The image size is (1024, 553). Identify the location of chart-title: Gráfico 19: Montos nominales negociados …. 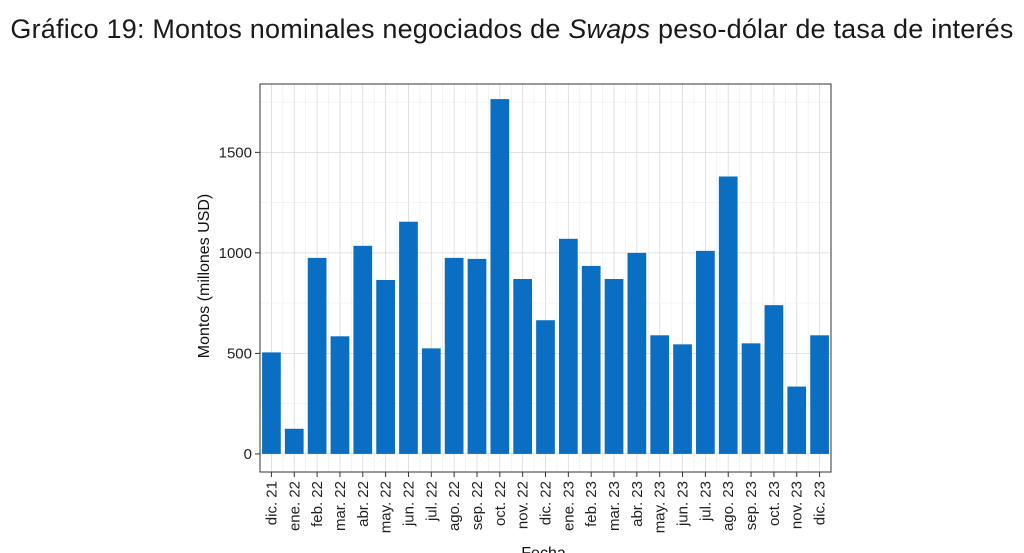
(512, 29).